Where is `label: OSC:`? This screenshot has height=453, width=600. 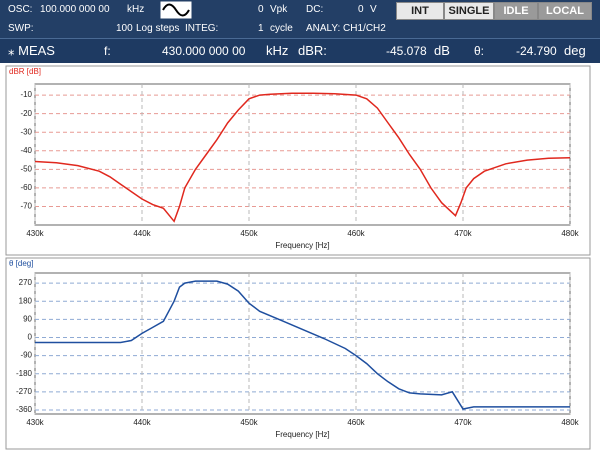 label: OSC: is located at coordinates (20, 9).